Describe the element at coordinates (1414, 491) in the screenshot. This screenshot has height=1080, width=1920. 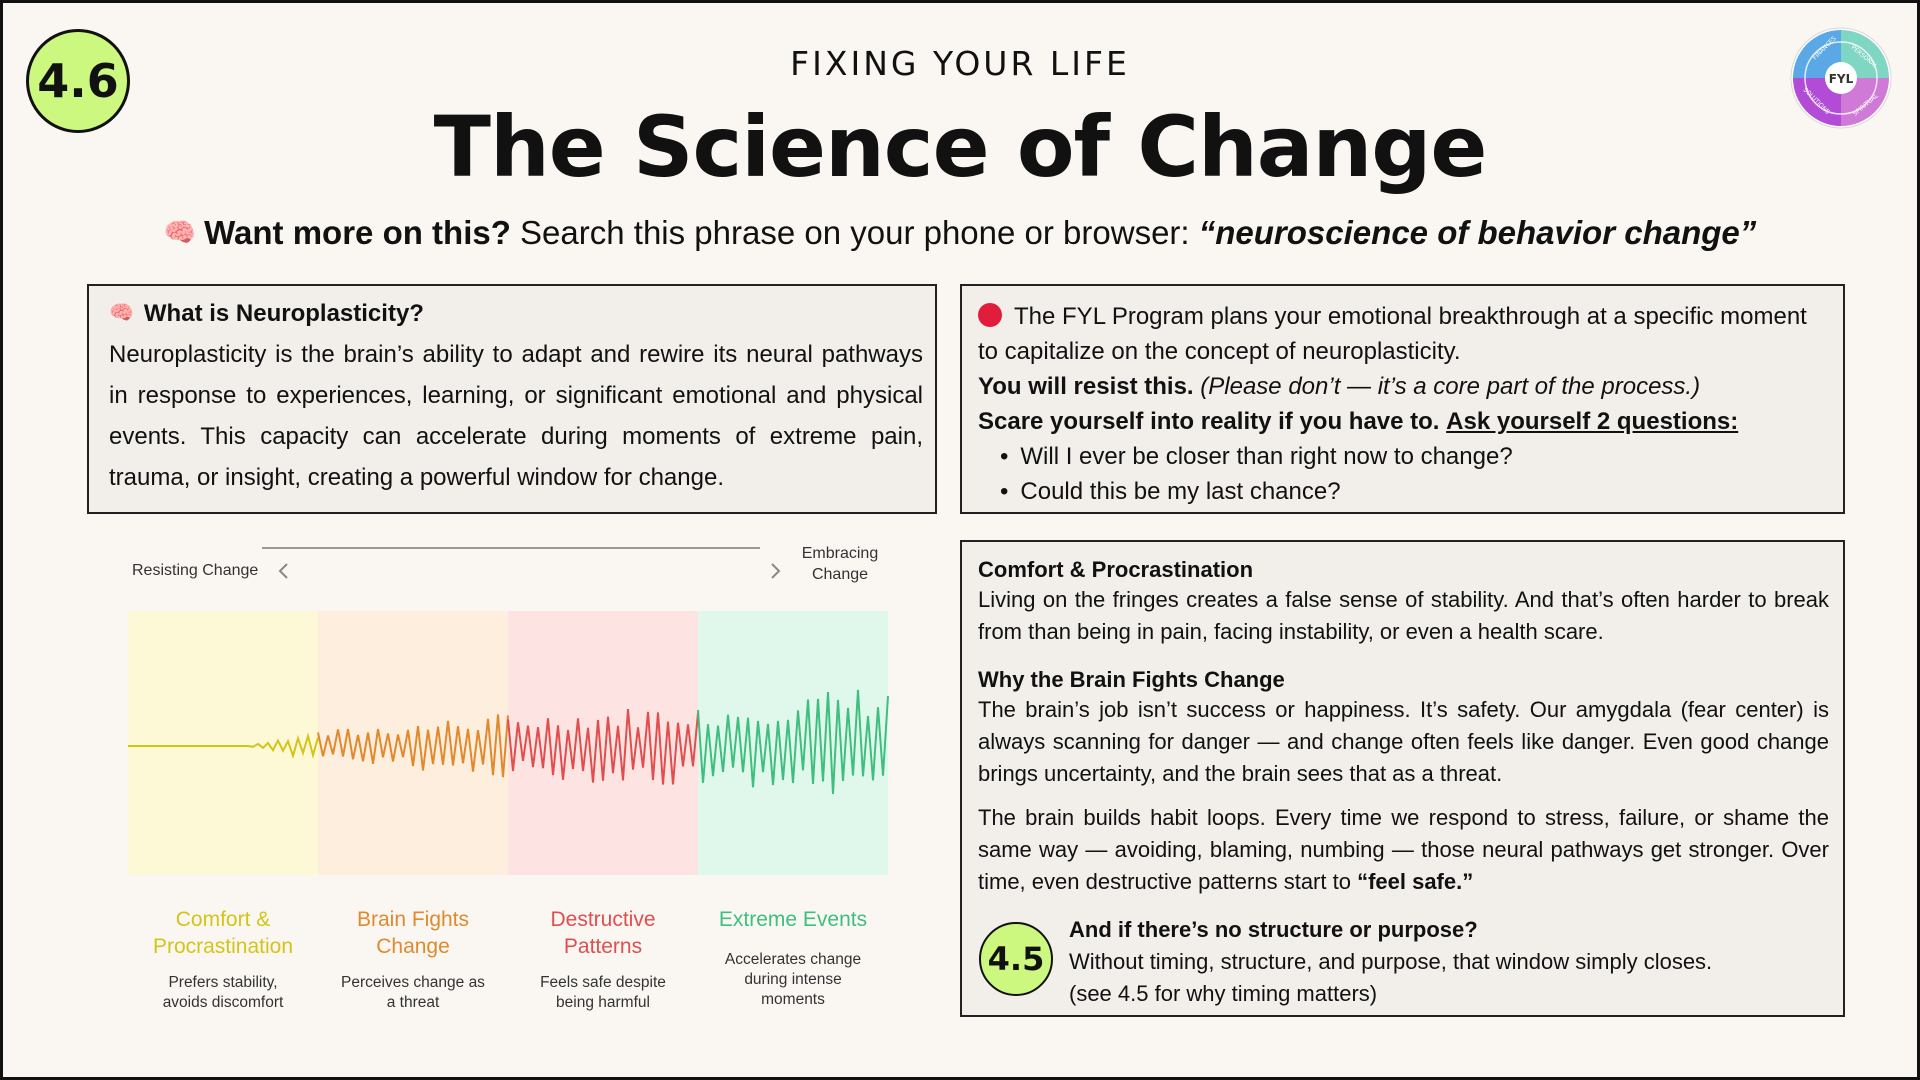
I see `list-item: Could this be my last chance?` at that location.